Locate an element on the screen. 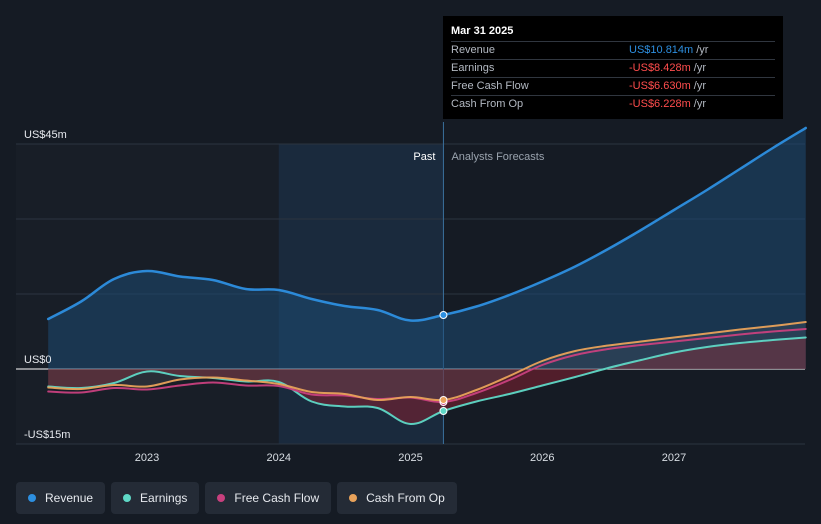 The image size is (821, 524). hover-markers is located at coordinates (443, 363).